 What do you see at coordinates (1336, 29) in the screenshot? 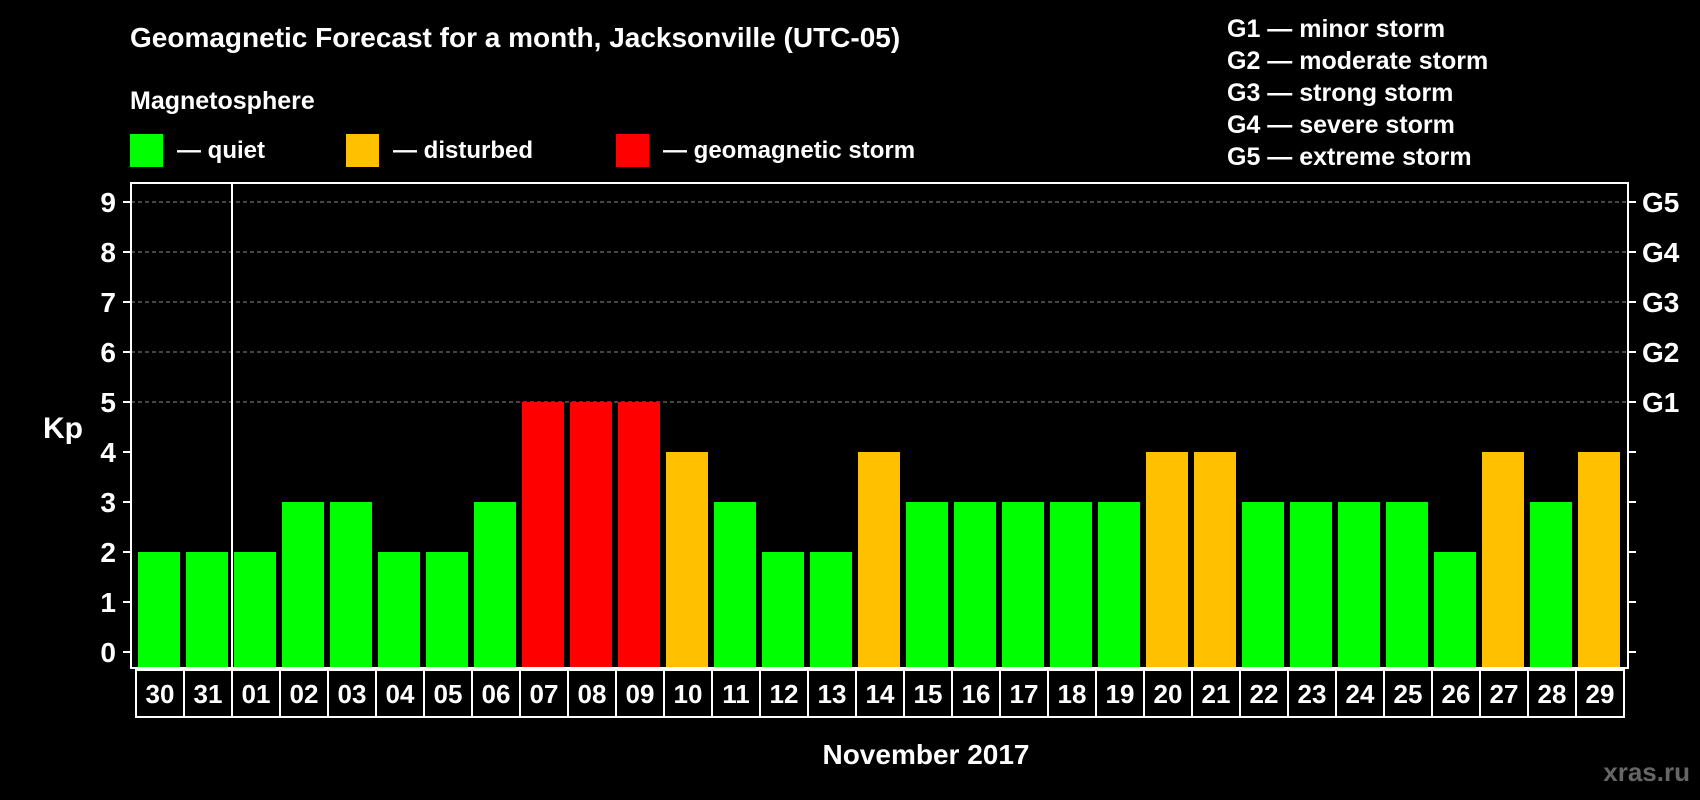
I see `storm-scale-item: G1 — minor storm` at bounding box center [1336, 29].